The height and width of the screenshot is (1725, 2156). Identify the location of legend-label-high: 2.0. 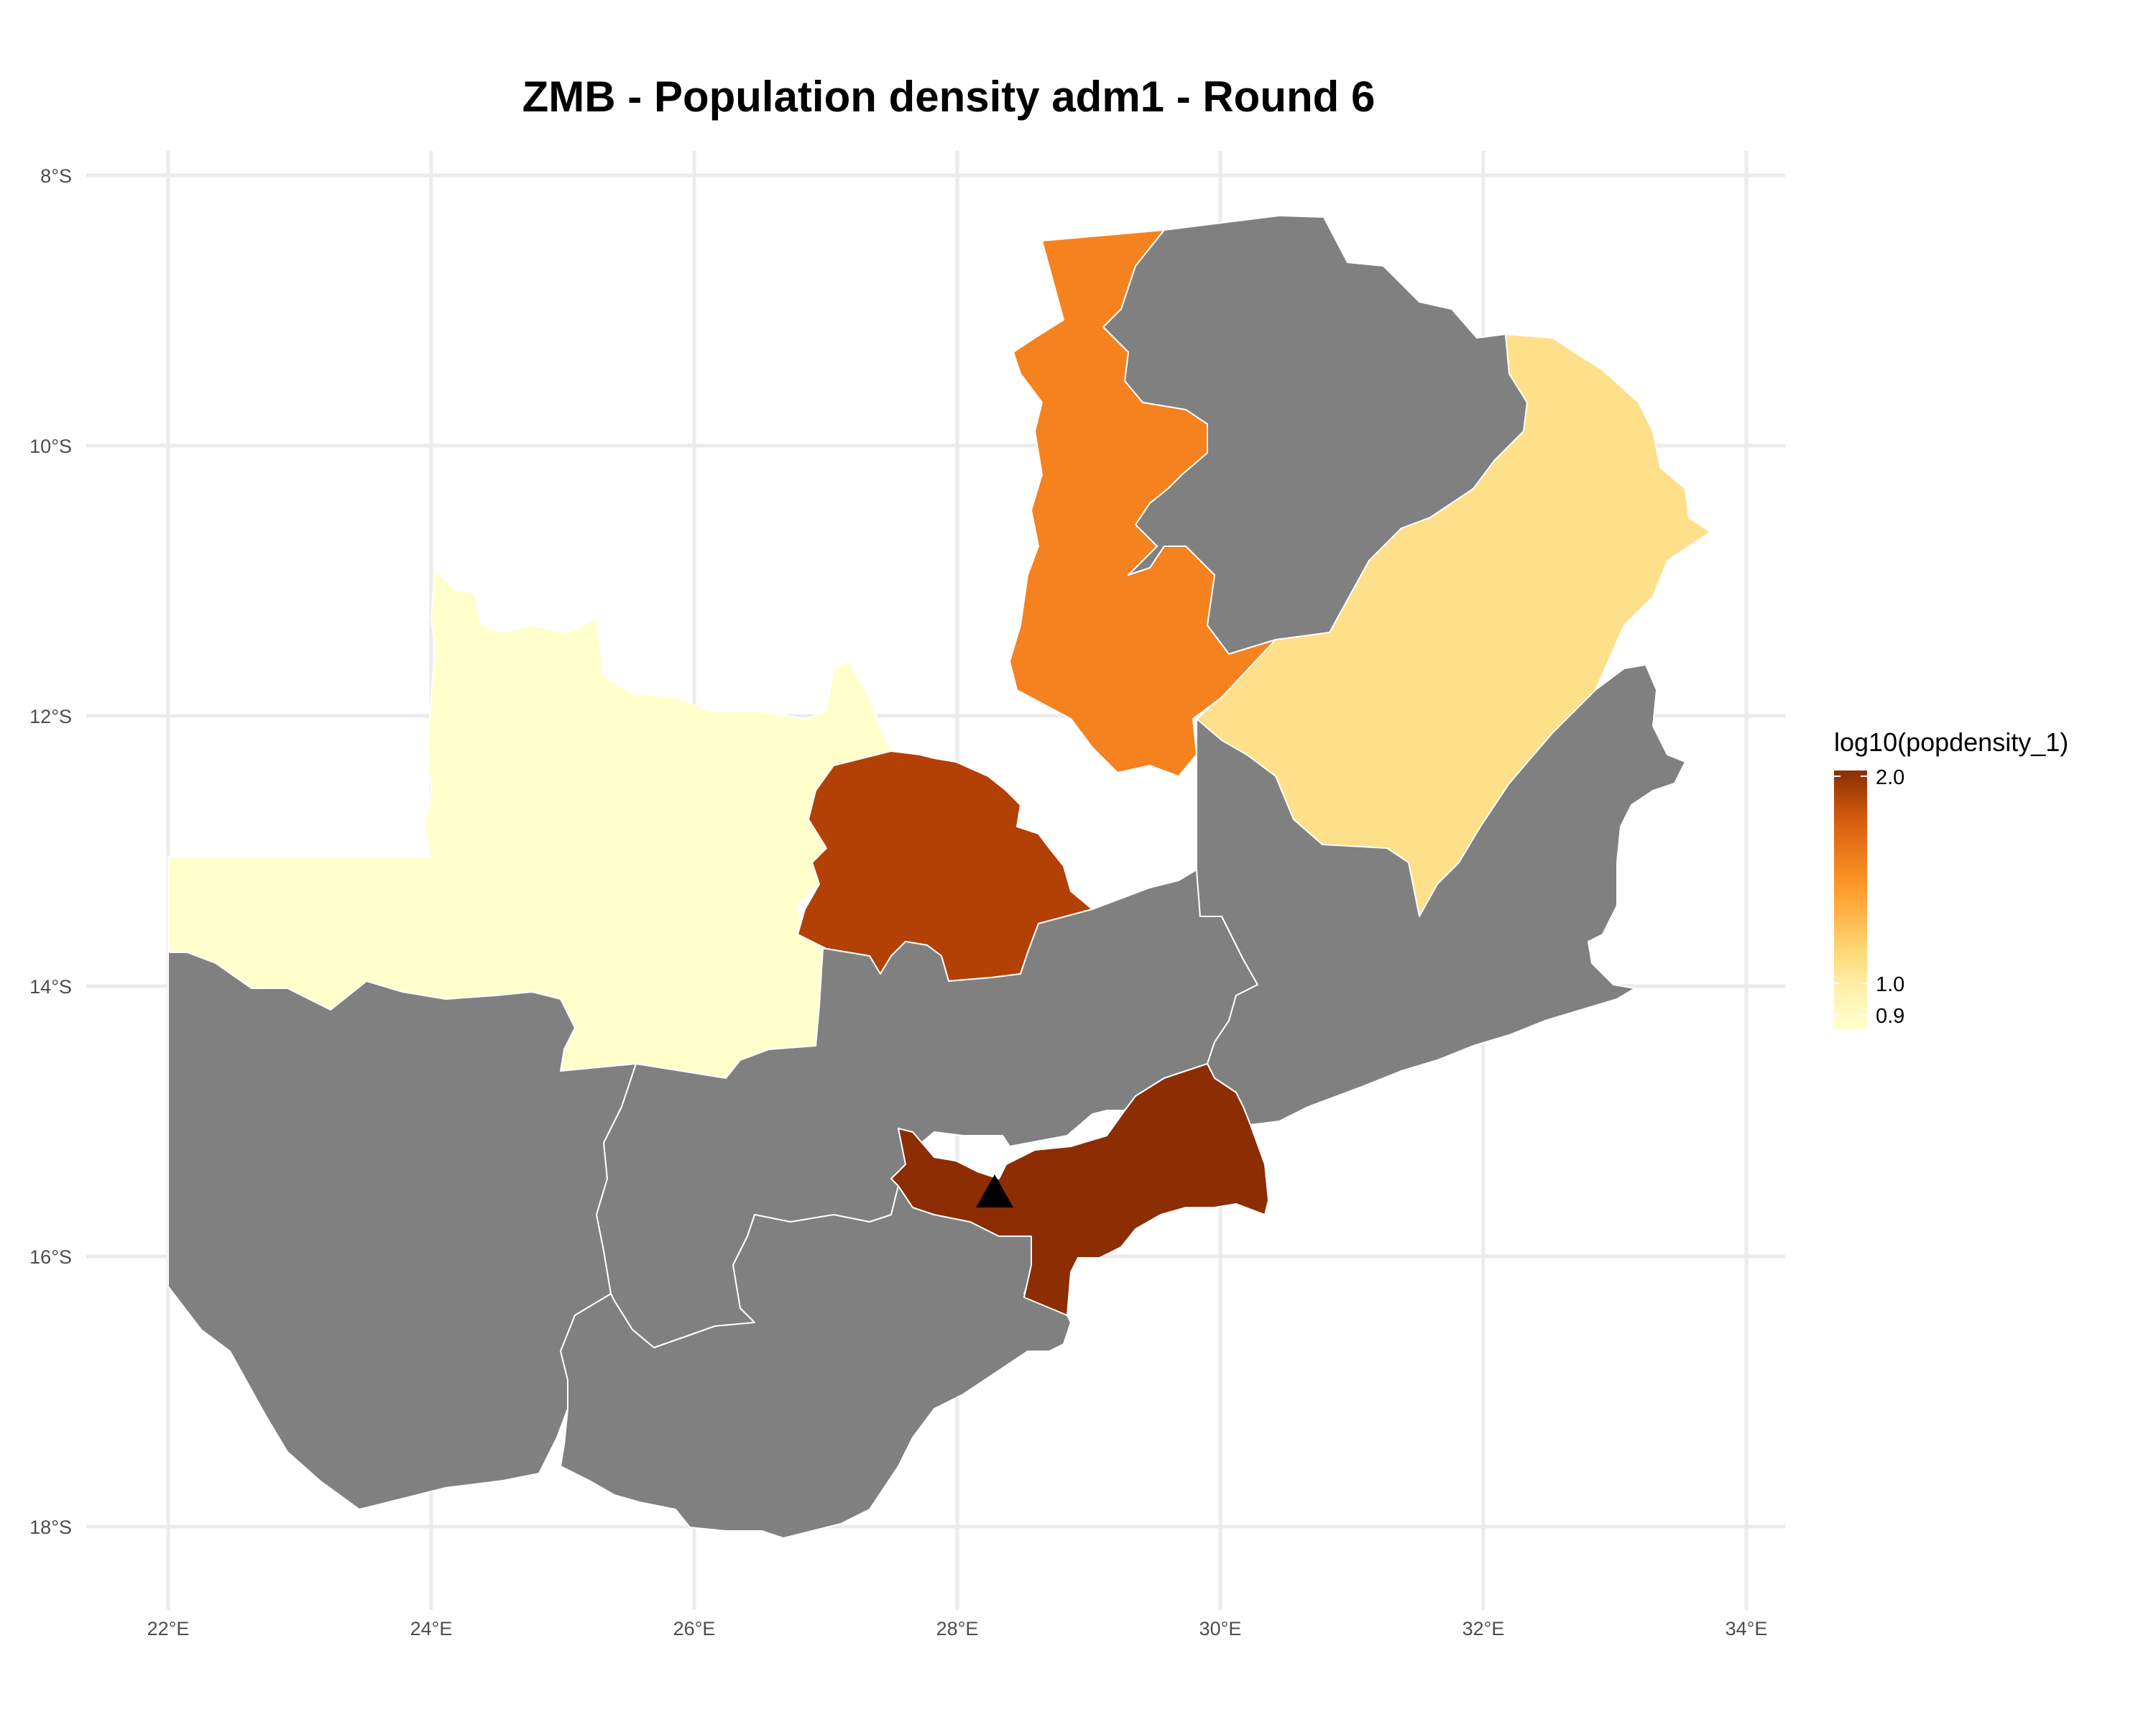
(1890, 777).